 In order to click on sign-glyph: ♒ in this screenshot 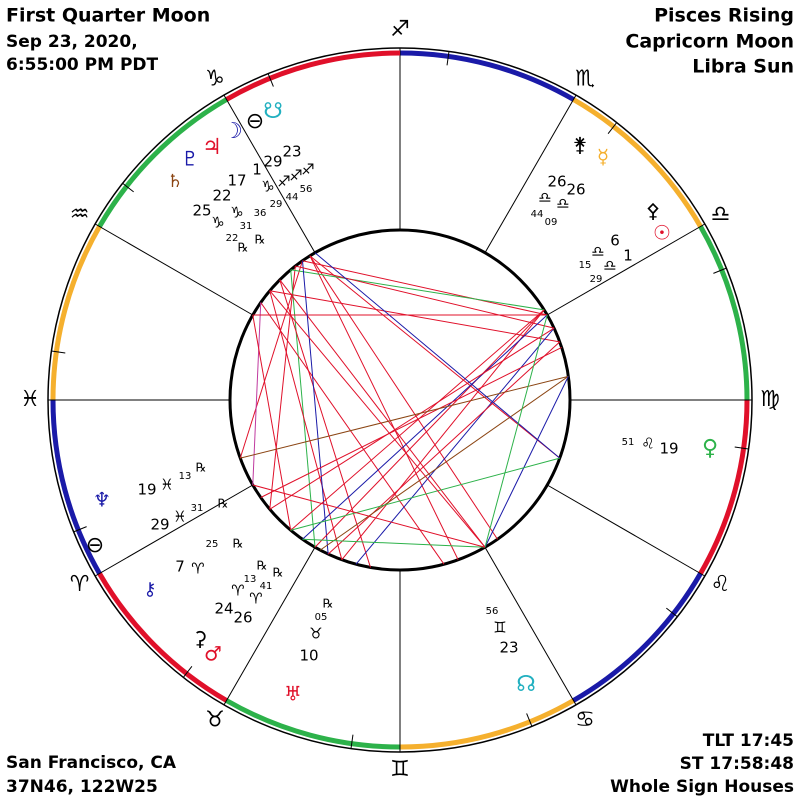, I will do `click(80, 214)`.